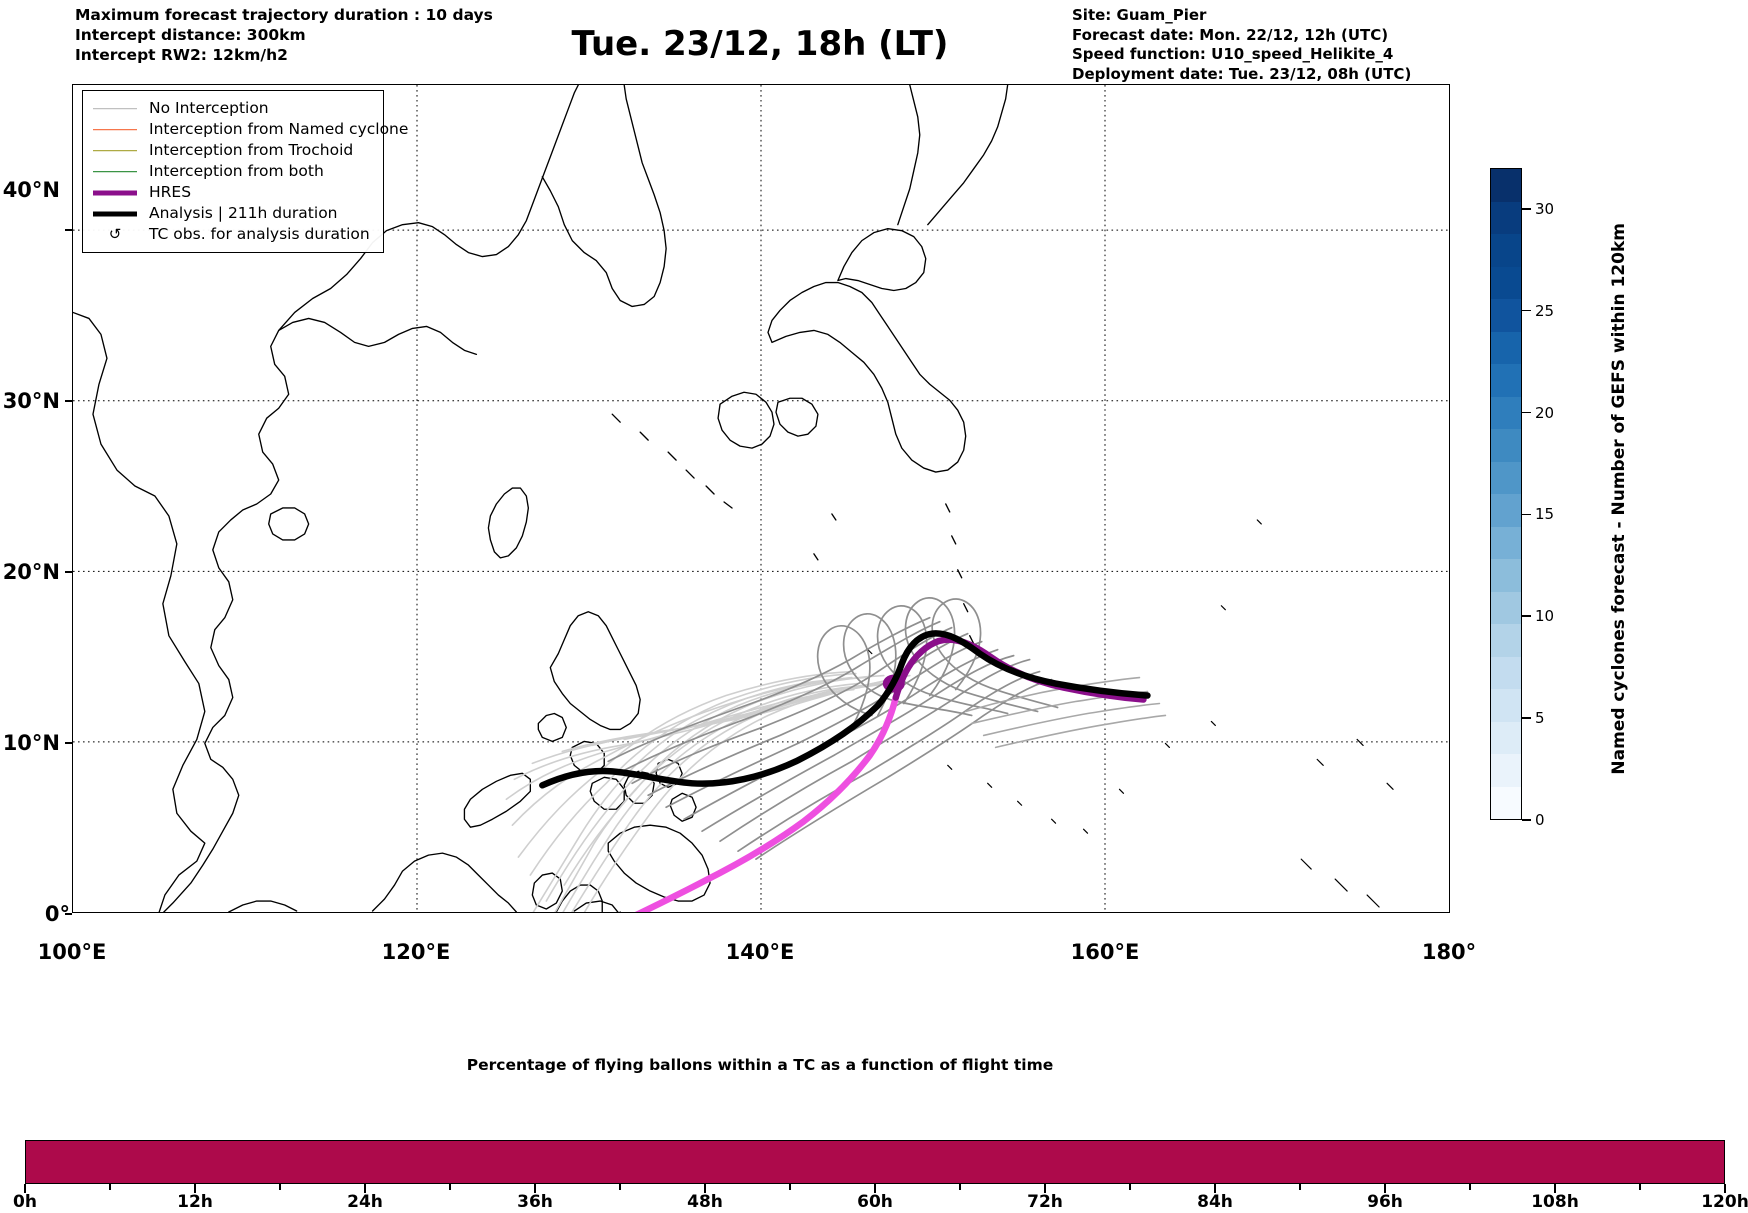  What do you see at coordinates (181, 55) in the screenshot?
I see `header-intercept-rw2: Intercept RW2: 12km/h2` at bounding box center [181, 55].